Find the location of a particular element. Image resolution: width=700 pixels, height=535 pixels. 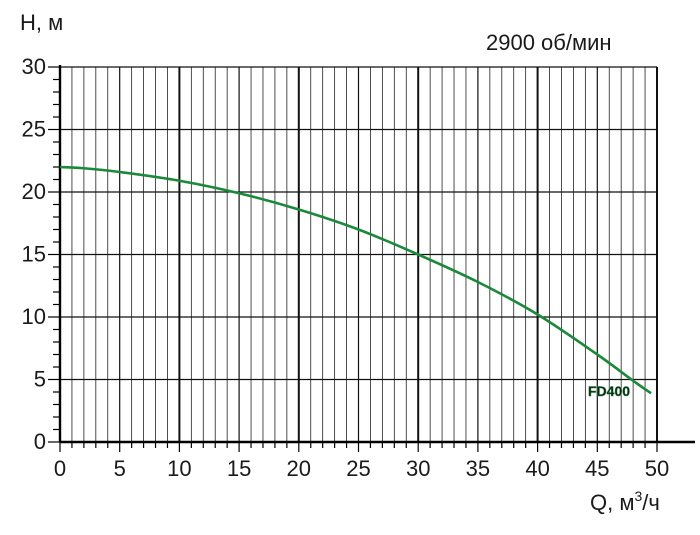

y-axis-label: H, м is located at coordinates (41, 22).